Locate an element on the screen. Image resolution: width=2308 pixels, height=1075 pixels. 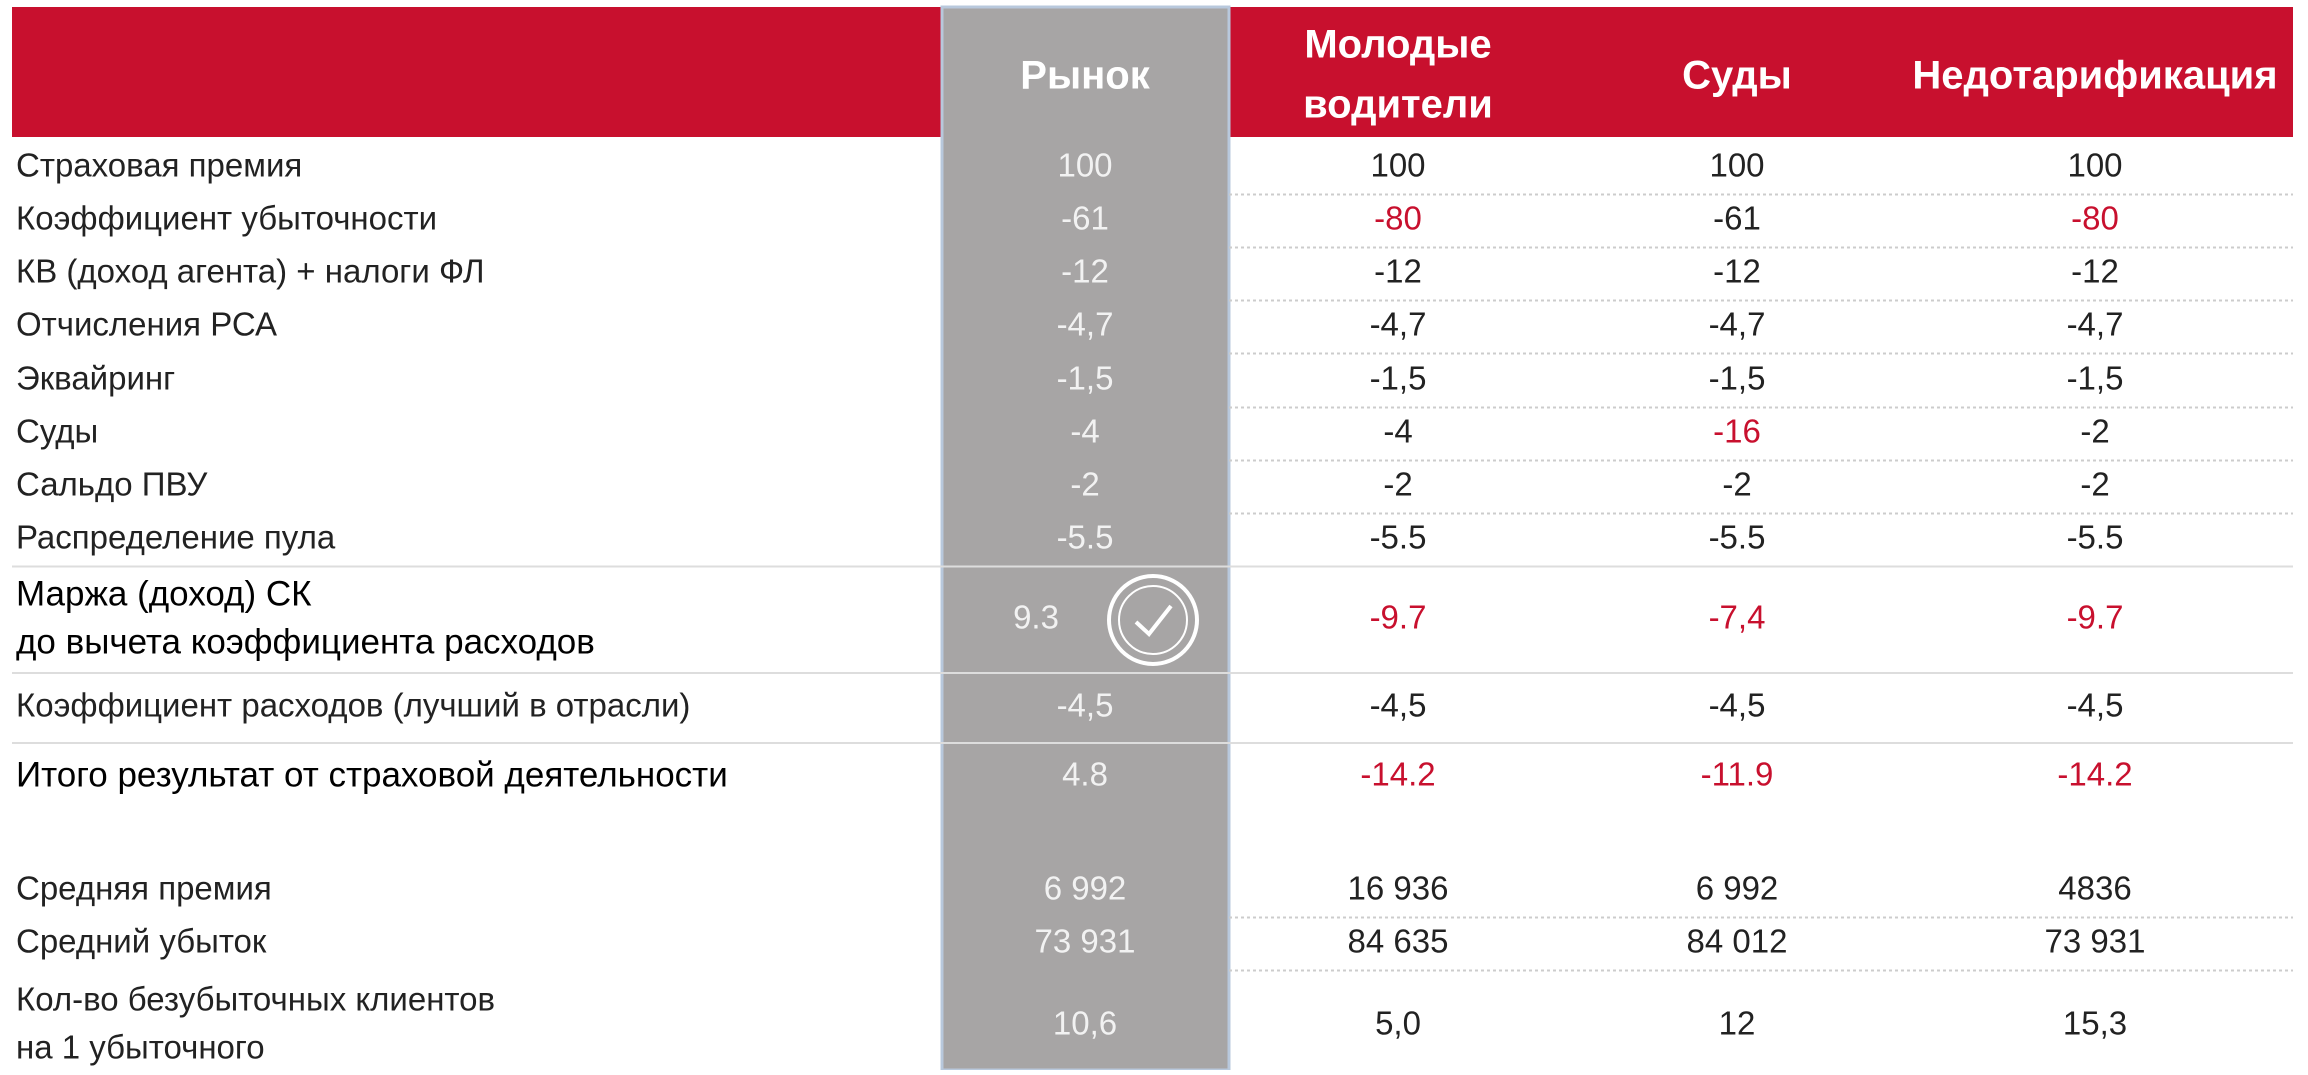
row-label: Средняя премия is located at coordinates (144, 888).